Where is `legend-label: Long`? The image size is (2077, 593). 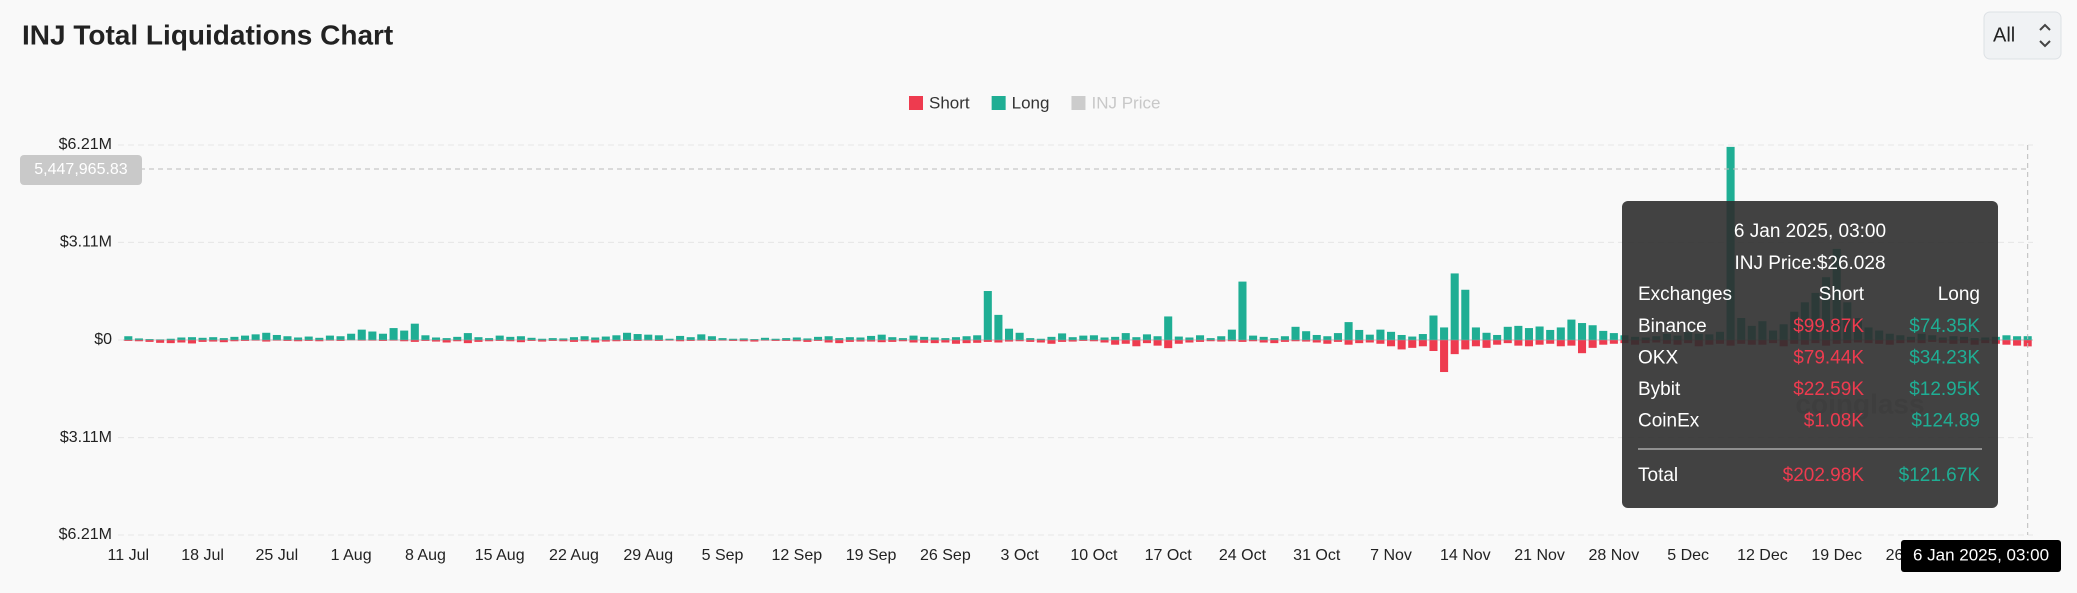
legend-label: Long is located at coordinates (1031, 102).